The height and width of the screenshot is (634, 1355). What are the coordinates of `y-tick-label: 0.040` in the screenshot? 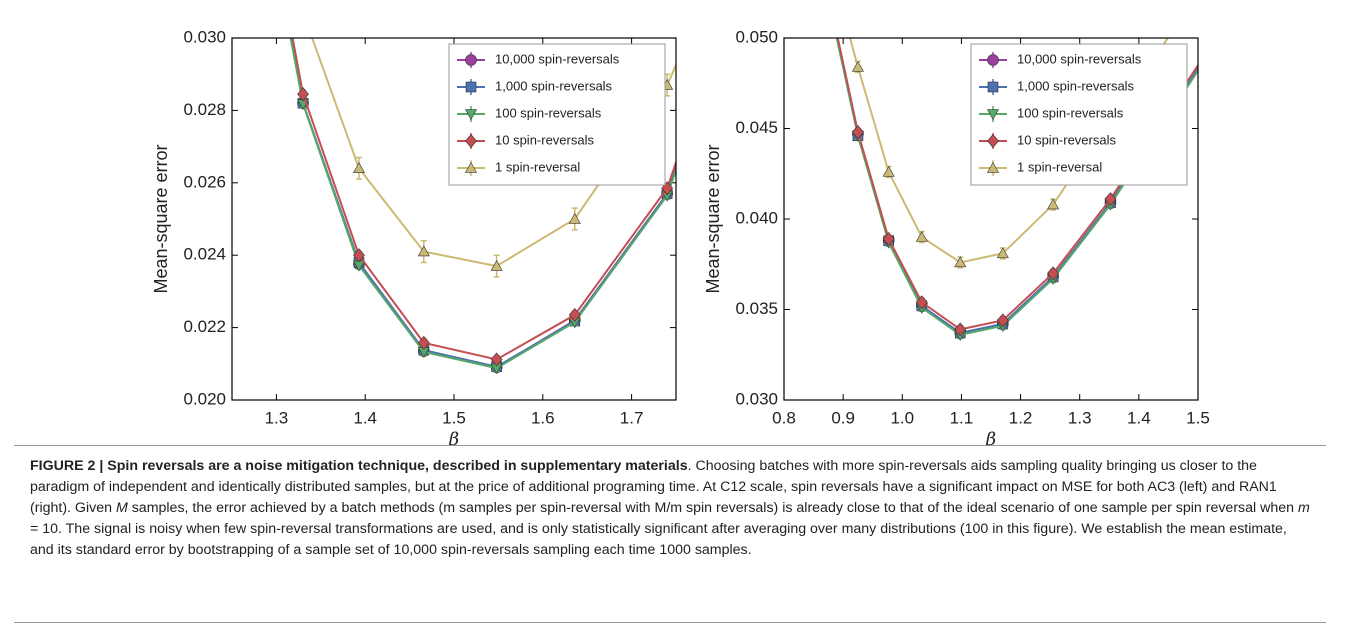 It's located at (756, 217).